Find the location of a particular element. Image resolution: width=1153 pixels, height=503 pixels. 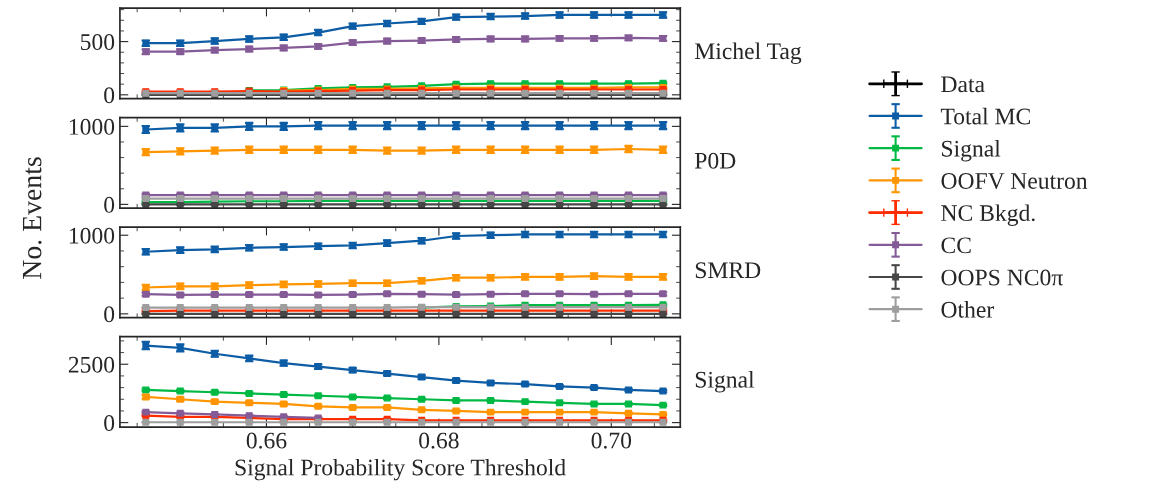

x-tick-label: 0.66 is located at coordinates (266, 440).